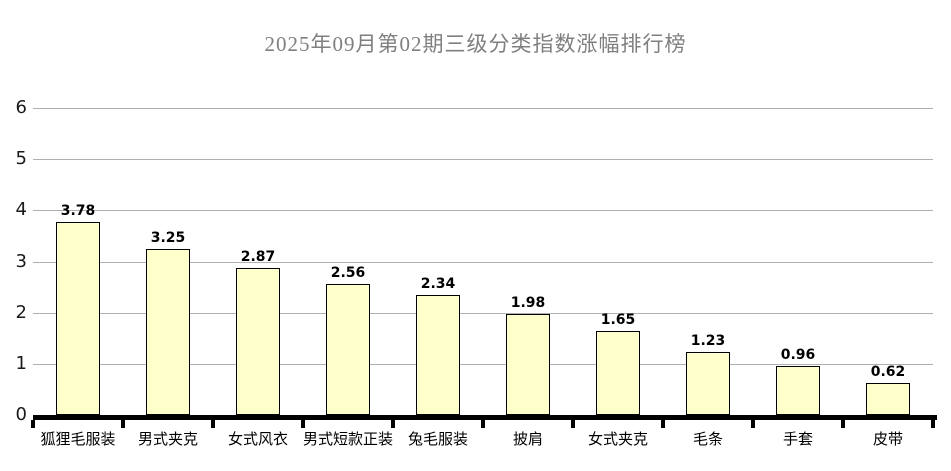  I want to click on bar-value-label: 3.25, so click(168, 237).